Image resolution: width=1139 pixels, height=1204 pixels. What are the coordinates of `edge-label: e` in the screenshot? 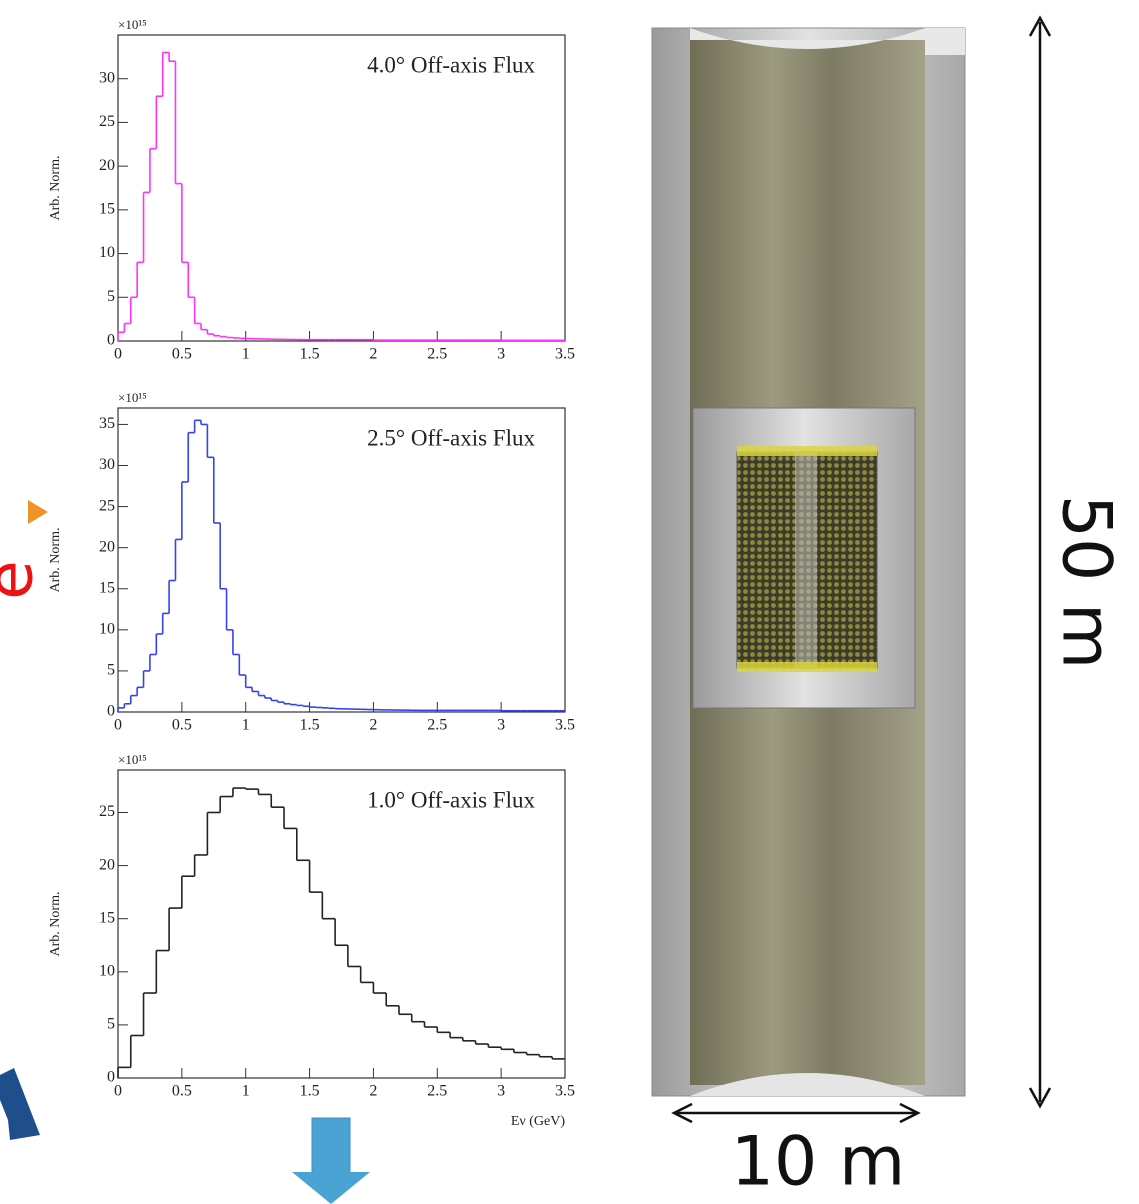 It's located at (24, 579).